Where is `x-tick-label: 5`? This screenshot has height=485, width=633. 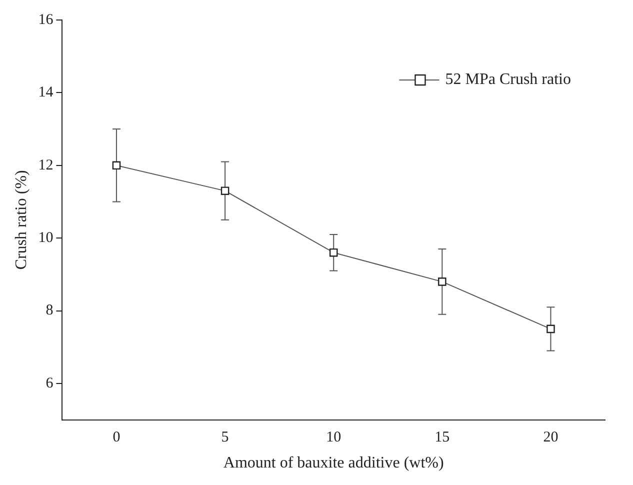 x-tick-label: 5 is located at coordinates (225, 438).